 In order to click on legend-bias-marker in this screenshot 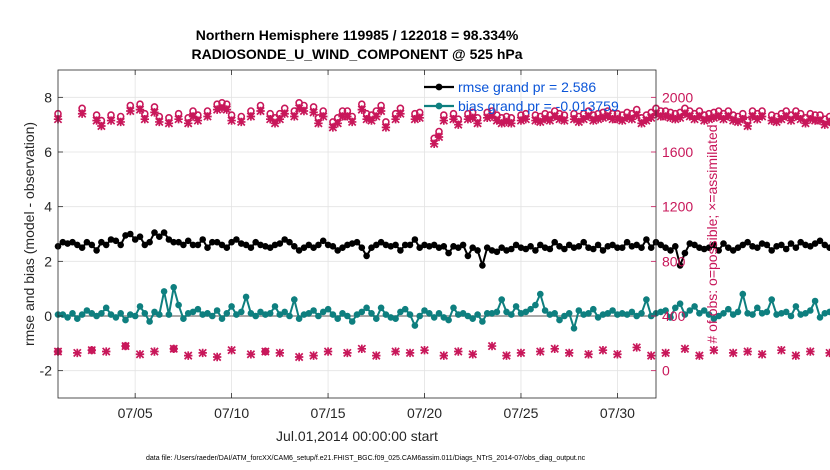, I will do `click(439, 106)`.